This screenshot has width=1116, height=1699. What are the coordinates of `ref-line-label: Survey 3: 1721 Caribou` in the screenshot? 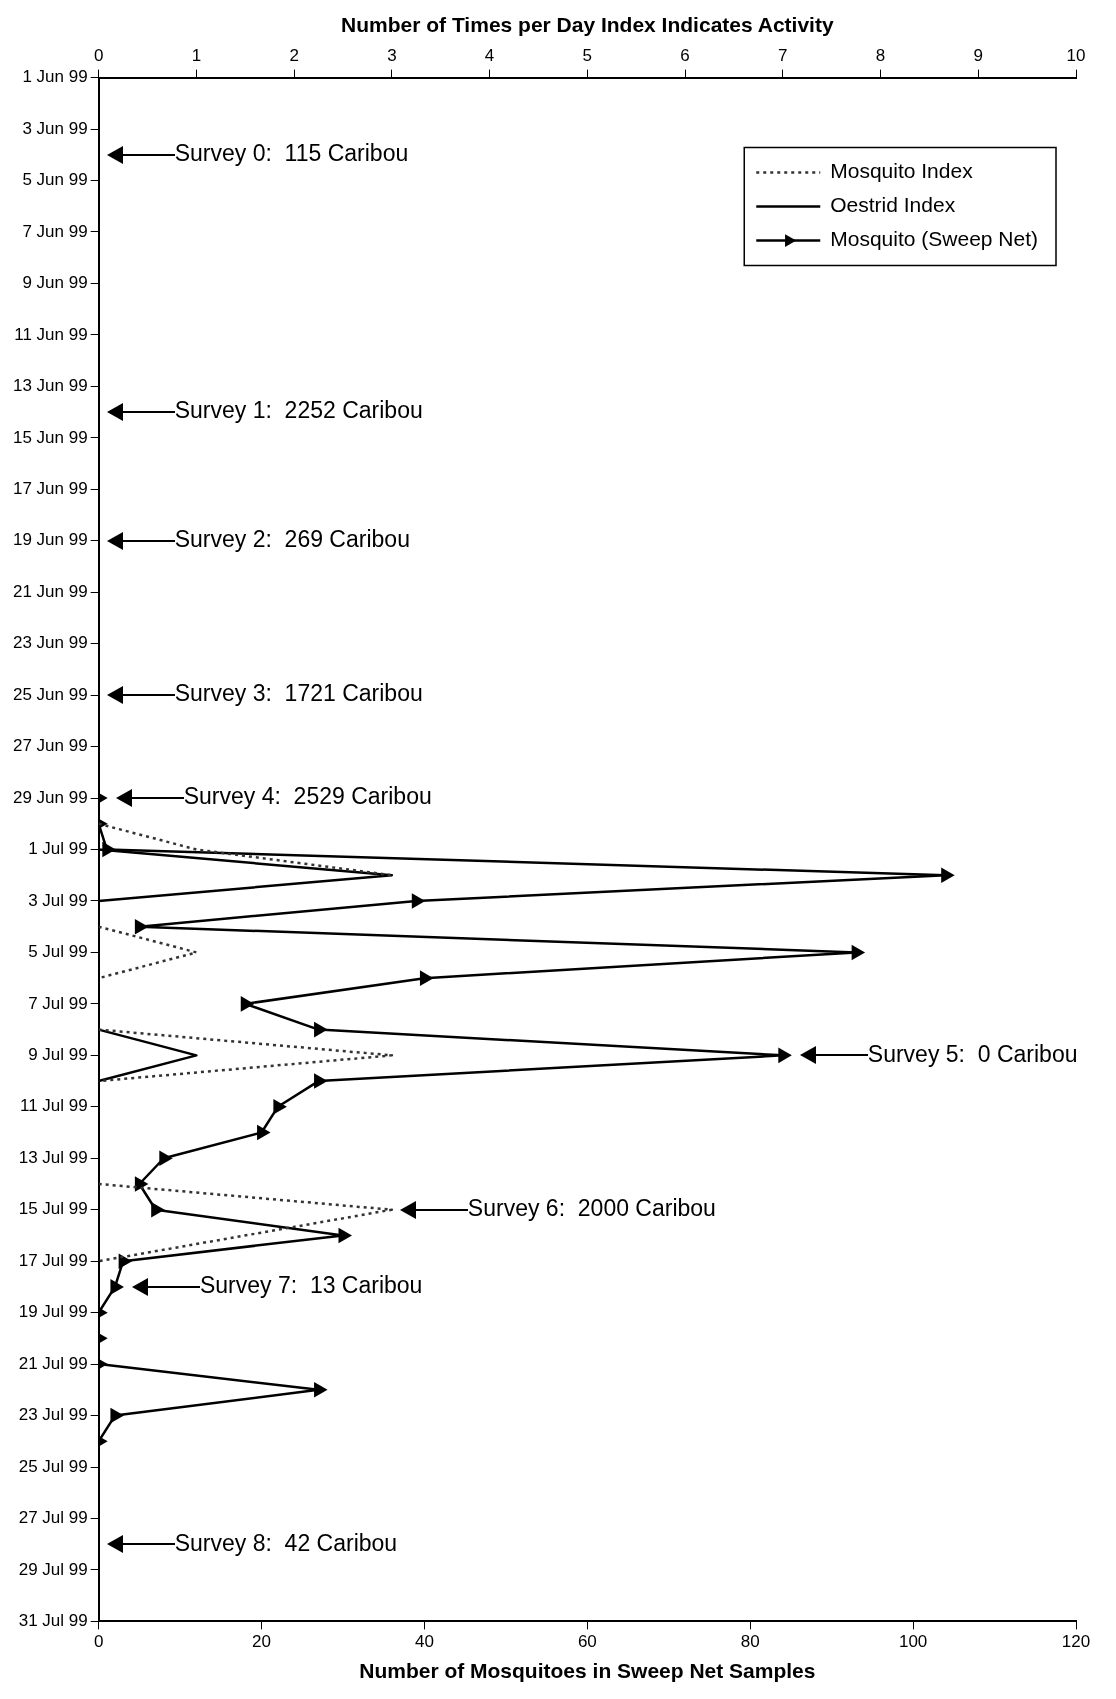 It's located at (298, 693).